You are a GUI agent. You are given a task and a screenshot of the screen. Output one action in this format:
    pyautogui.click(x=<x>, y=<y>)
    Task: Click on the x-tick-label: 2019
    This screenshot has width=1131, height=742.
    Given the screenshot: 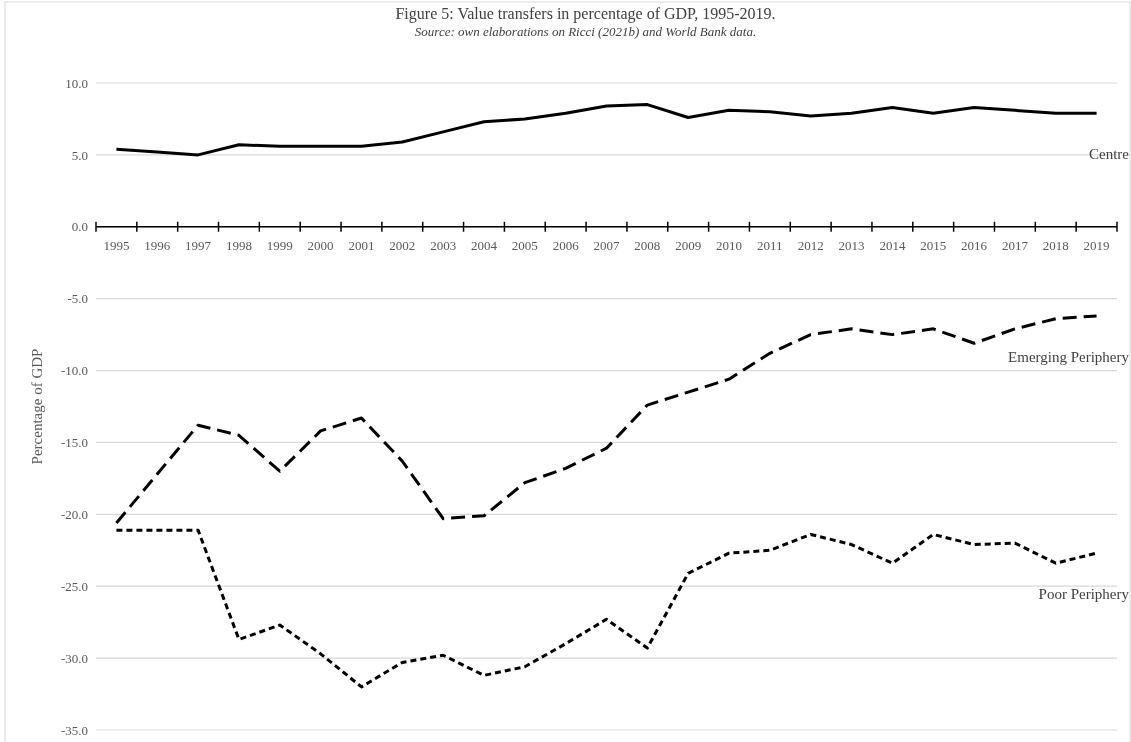 What is the action you would take?
    pyautogui.click(x=1096, y=246)
    